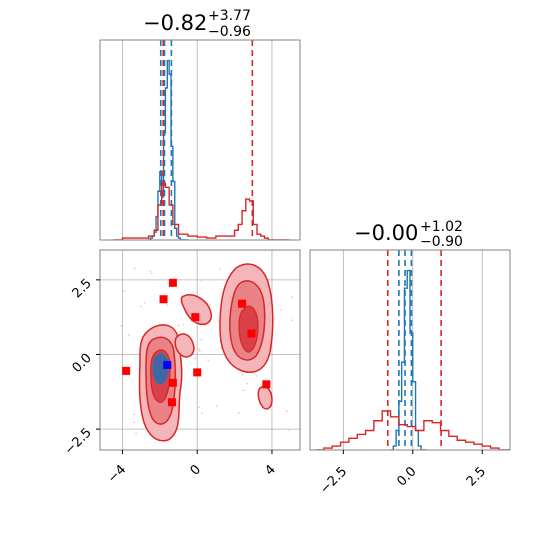 The height and width of the screenshot is (550, 550). What do you see at coordinates (175, 23) in the screenshot?
I see `title-x-median: −0.82` at bounding box center [175, 23].